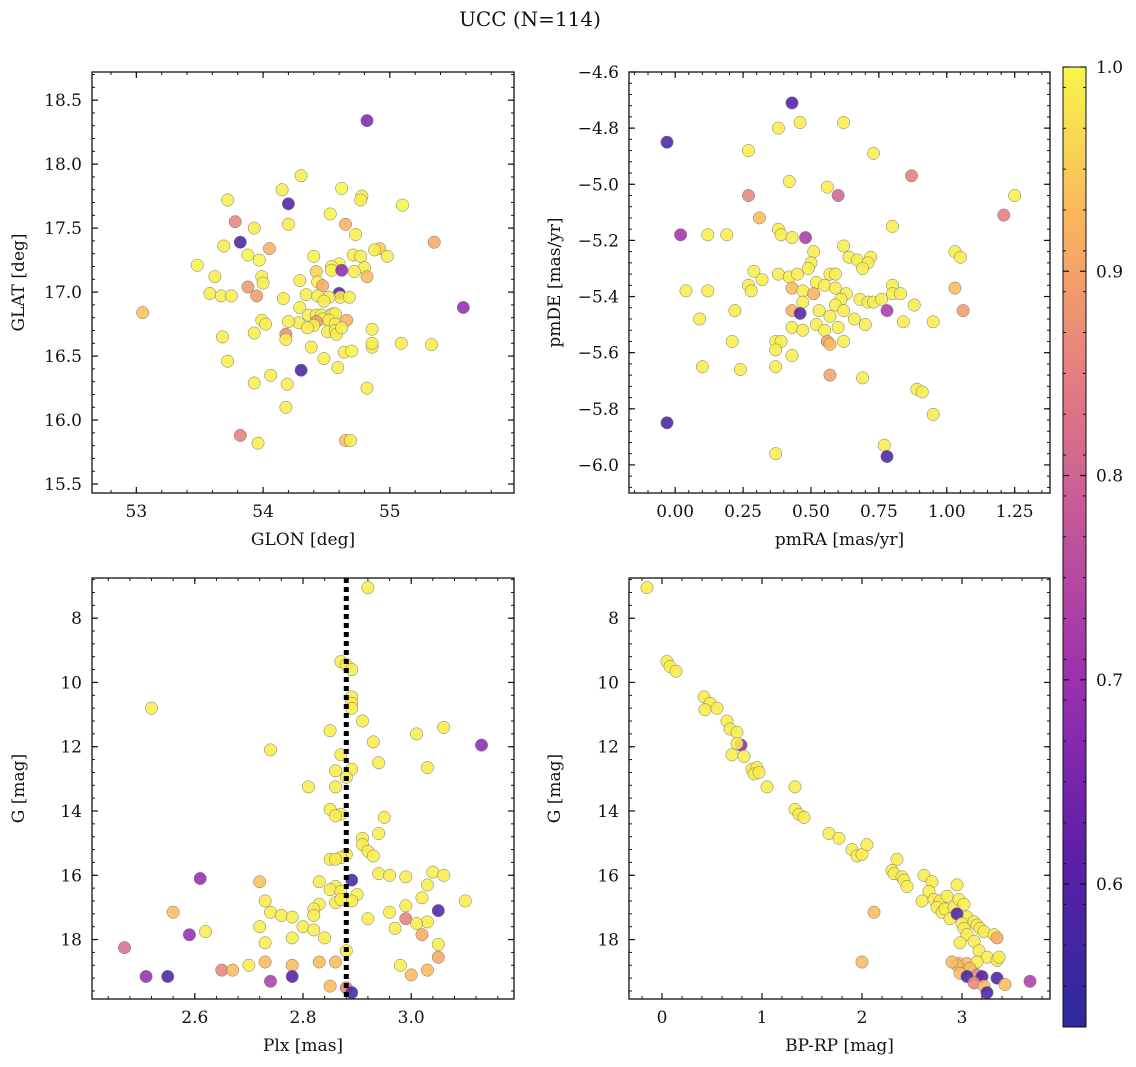  What do you see at coordinates (608, 683) in the screenshot?
I see `y-tick-label: 10` at bounding box center [608, 683].